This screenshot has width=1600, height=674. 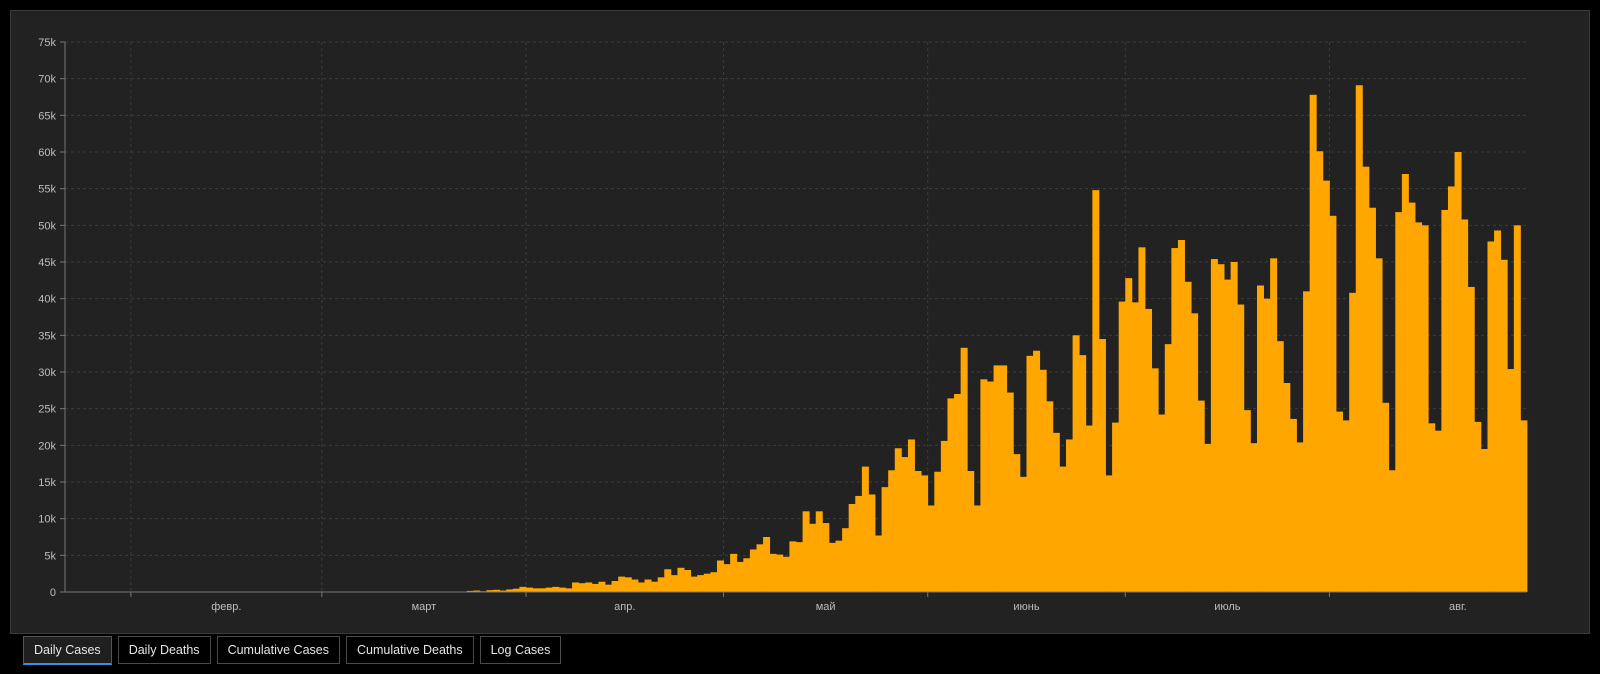 I want to click on tab-daily-cases: Daily Cases, so click(x=67, y=650).